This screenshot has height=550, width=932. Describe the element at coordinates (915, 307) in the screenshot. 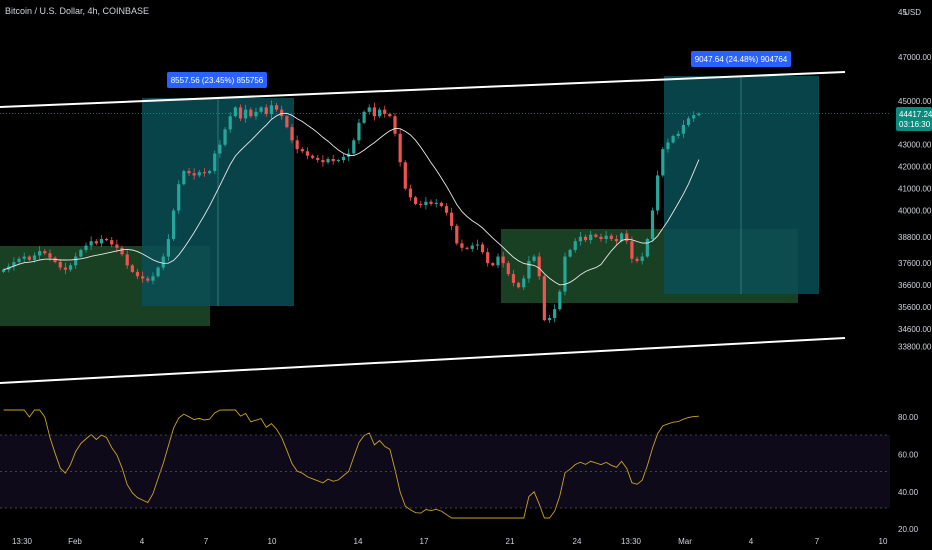

I see `price-tick-label: 35600.00` at that location.